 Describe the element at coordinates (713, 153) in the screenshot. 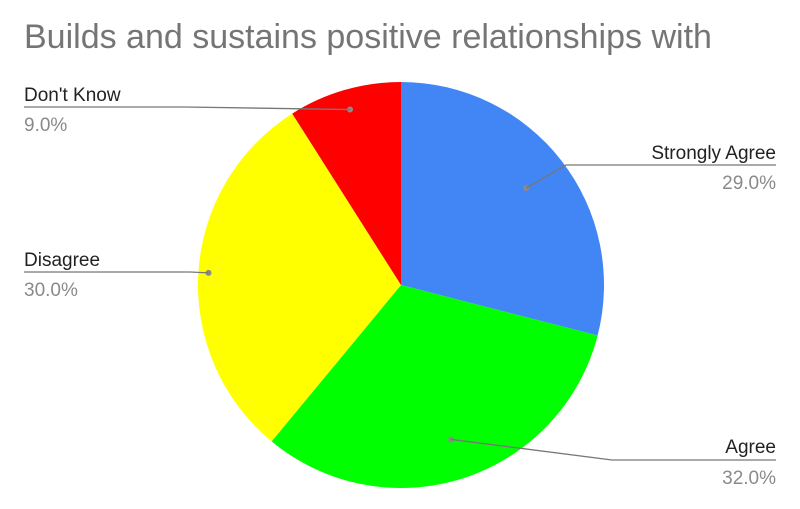

I see `slice-label-strongly-agree: Strongly Agree` at that location.